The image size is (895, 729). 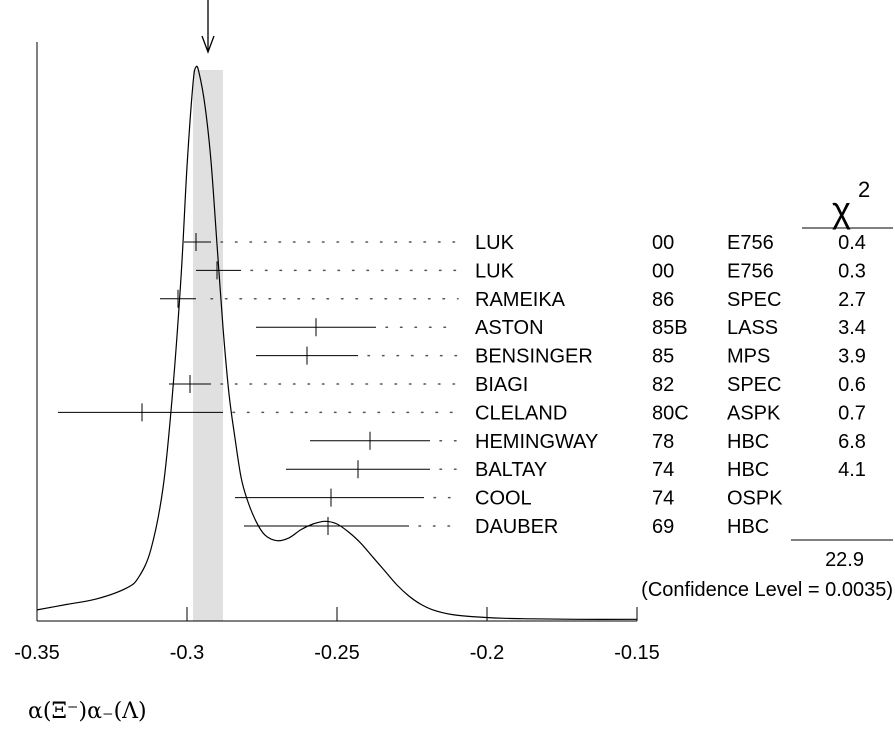 What do you see at coordinates (637, 653) in the screenshot?
I see `x-tick-label: -0.15` at bounding box center [637, 653].